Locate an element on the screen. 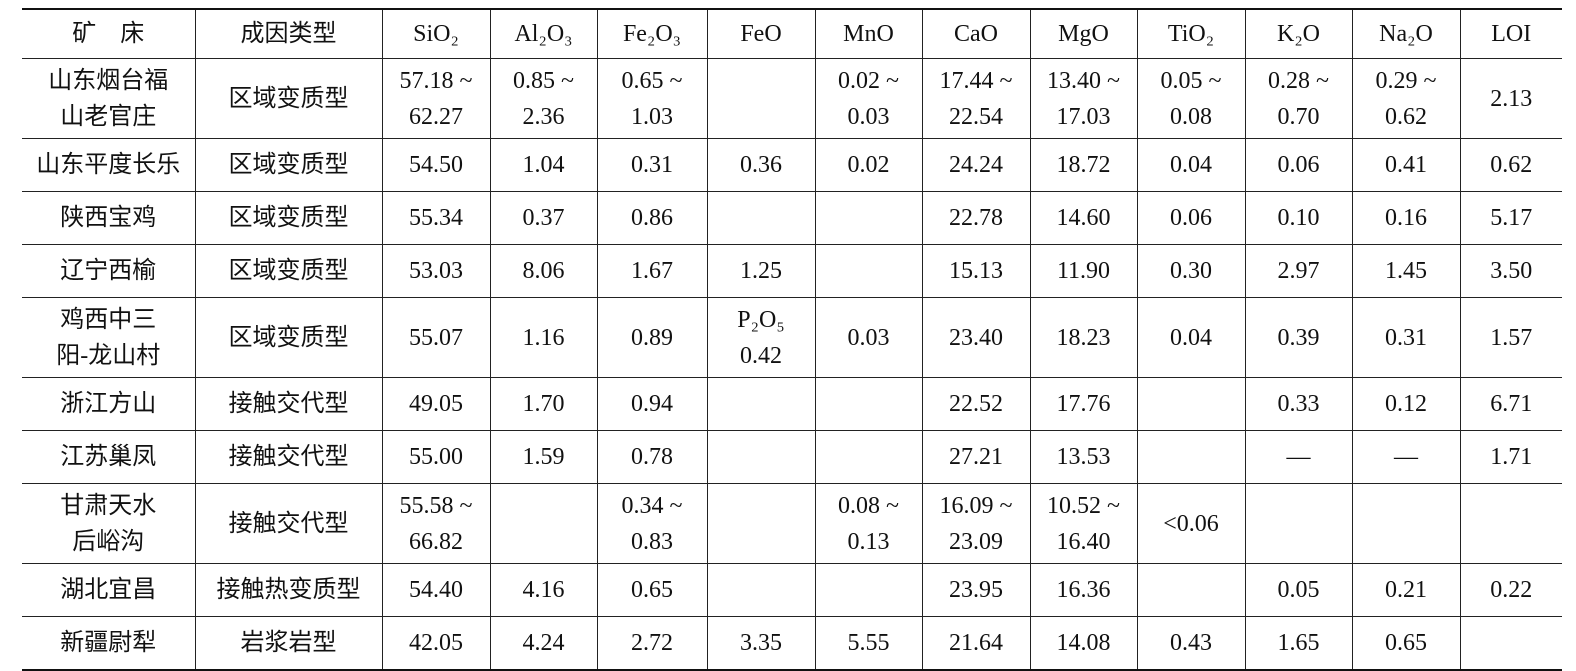 This screenshot has width=1576, height=671. table-cell: 2.72 is located at coordinates (652, 643).